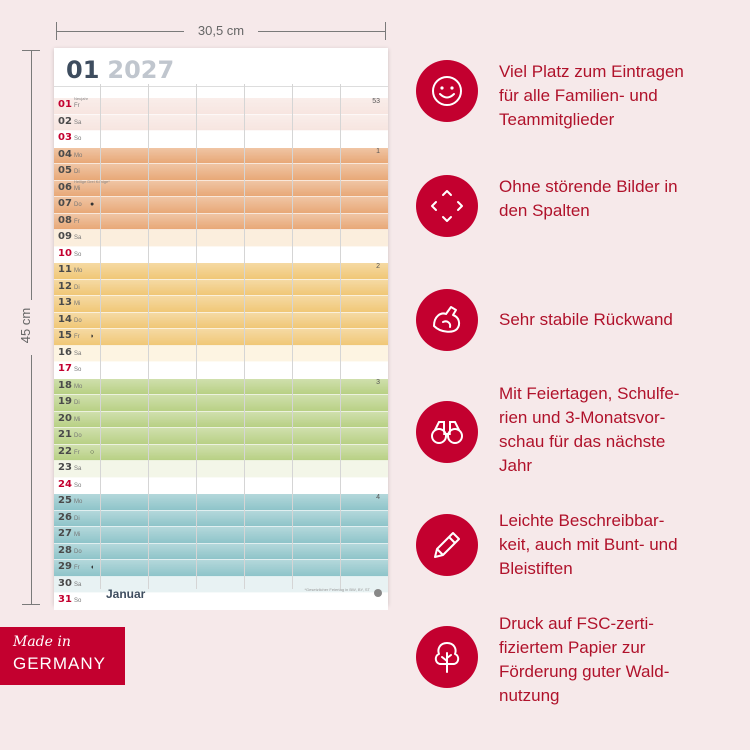 This screenshot has width=750, height=750. Describe the element at coordinates (92, 452) in the screenshot. I see `moon-phase-icon: ○` at that location.